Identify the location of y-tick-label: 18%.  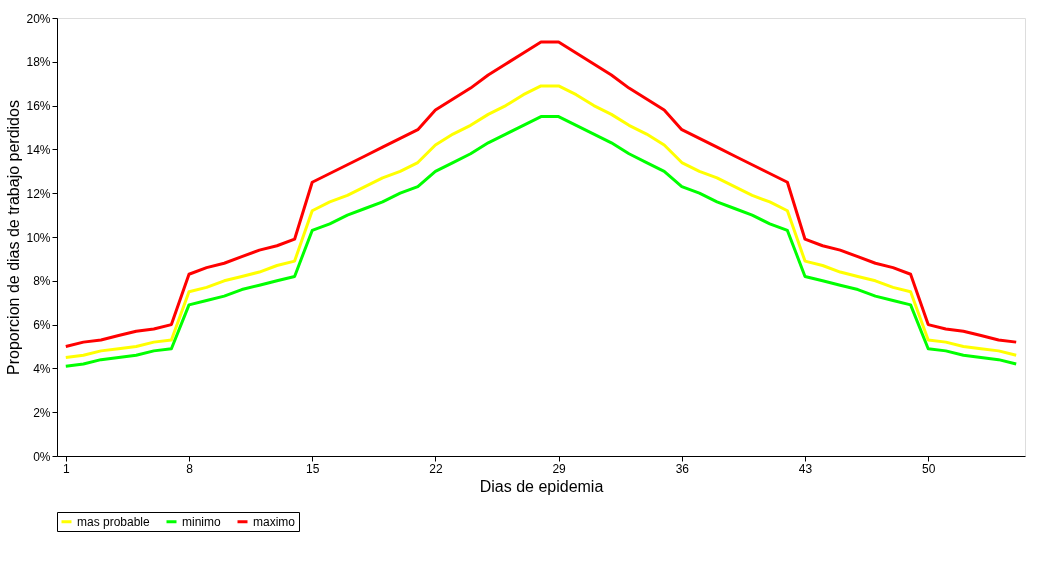
(38, 62).